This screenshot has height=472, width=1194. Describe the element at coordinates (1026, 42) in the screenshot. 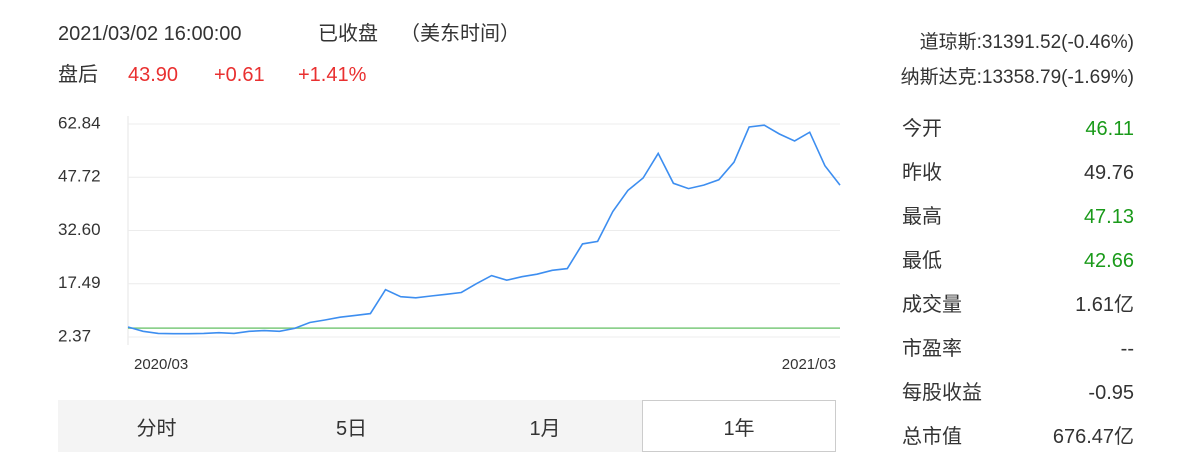

I see `index-quote: 道琼斯:31391.52(-0.46%)` at that location.